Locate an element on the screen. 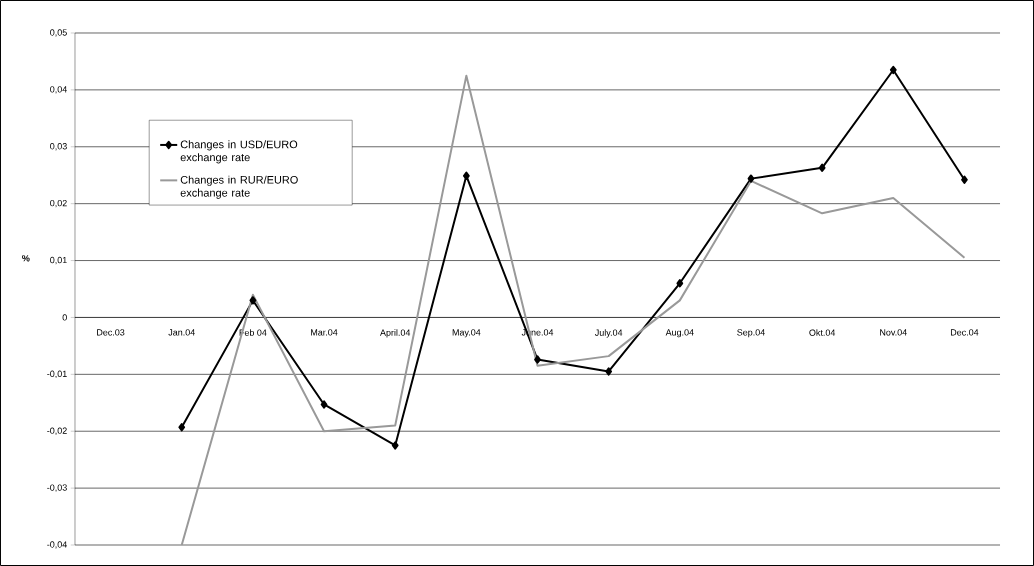 The image size is (1034, 566). y-axis-title: % is located at coordinates (26, 258).